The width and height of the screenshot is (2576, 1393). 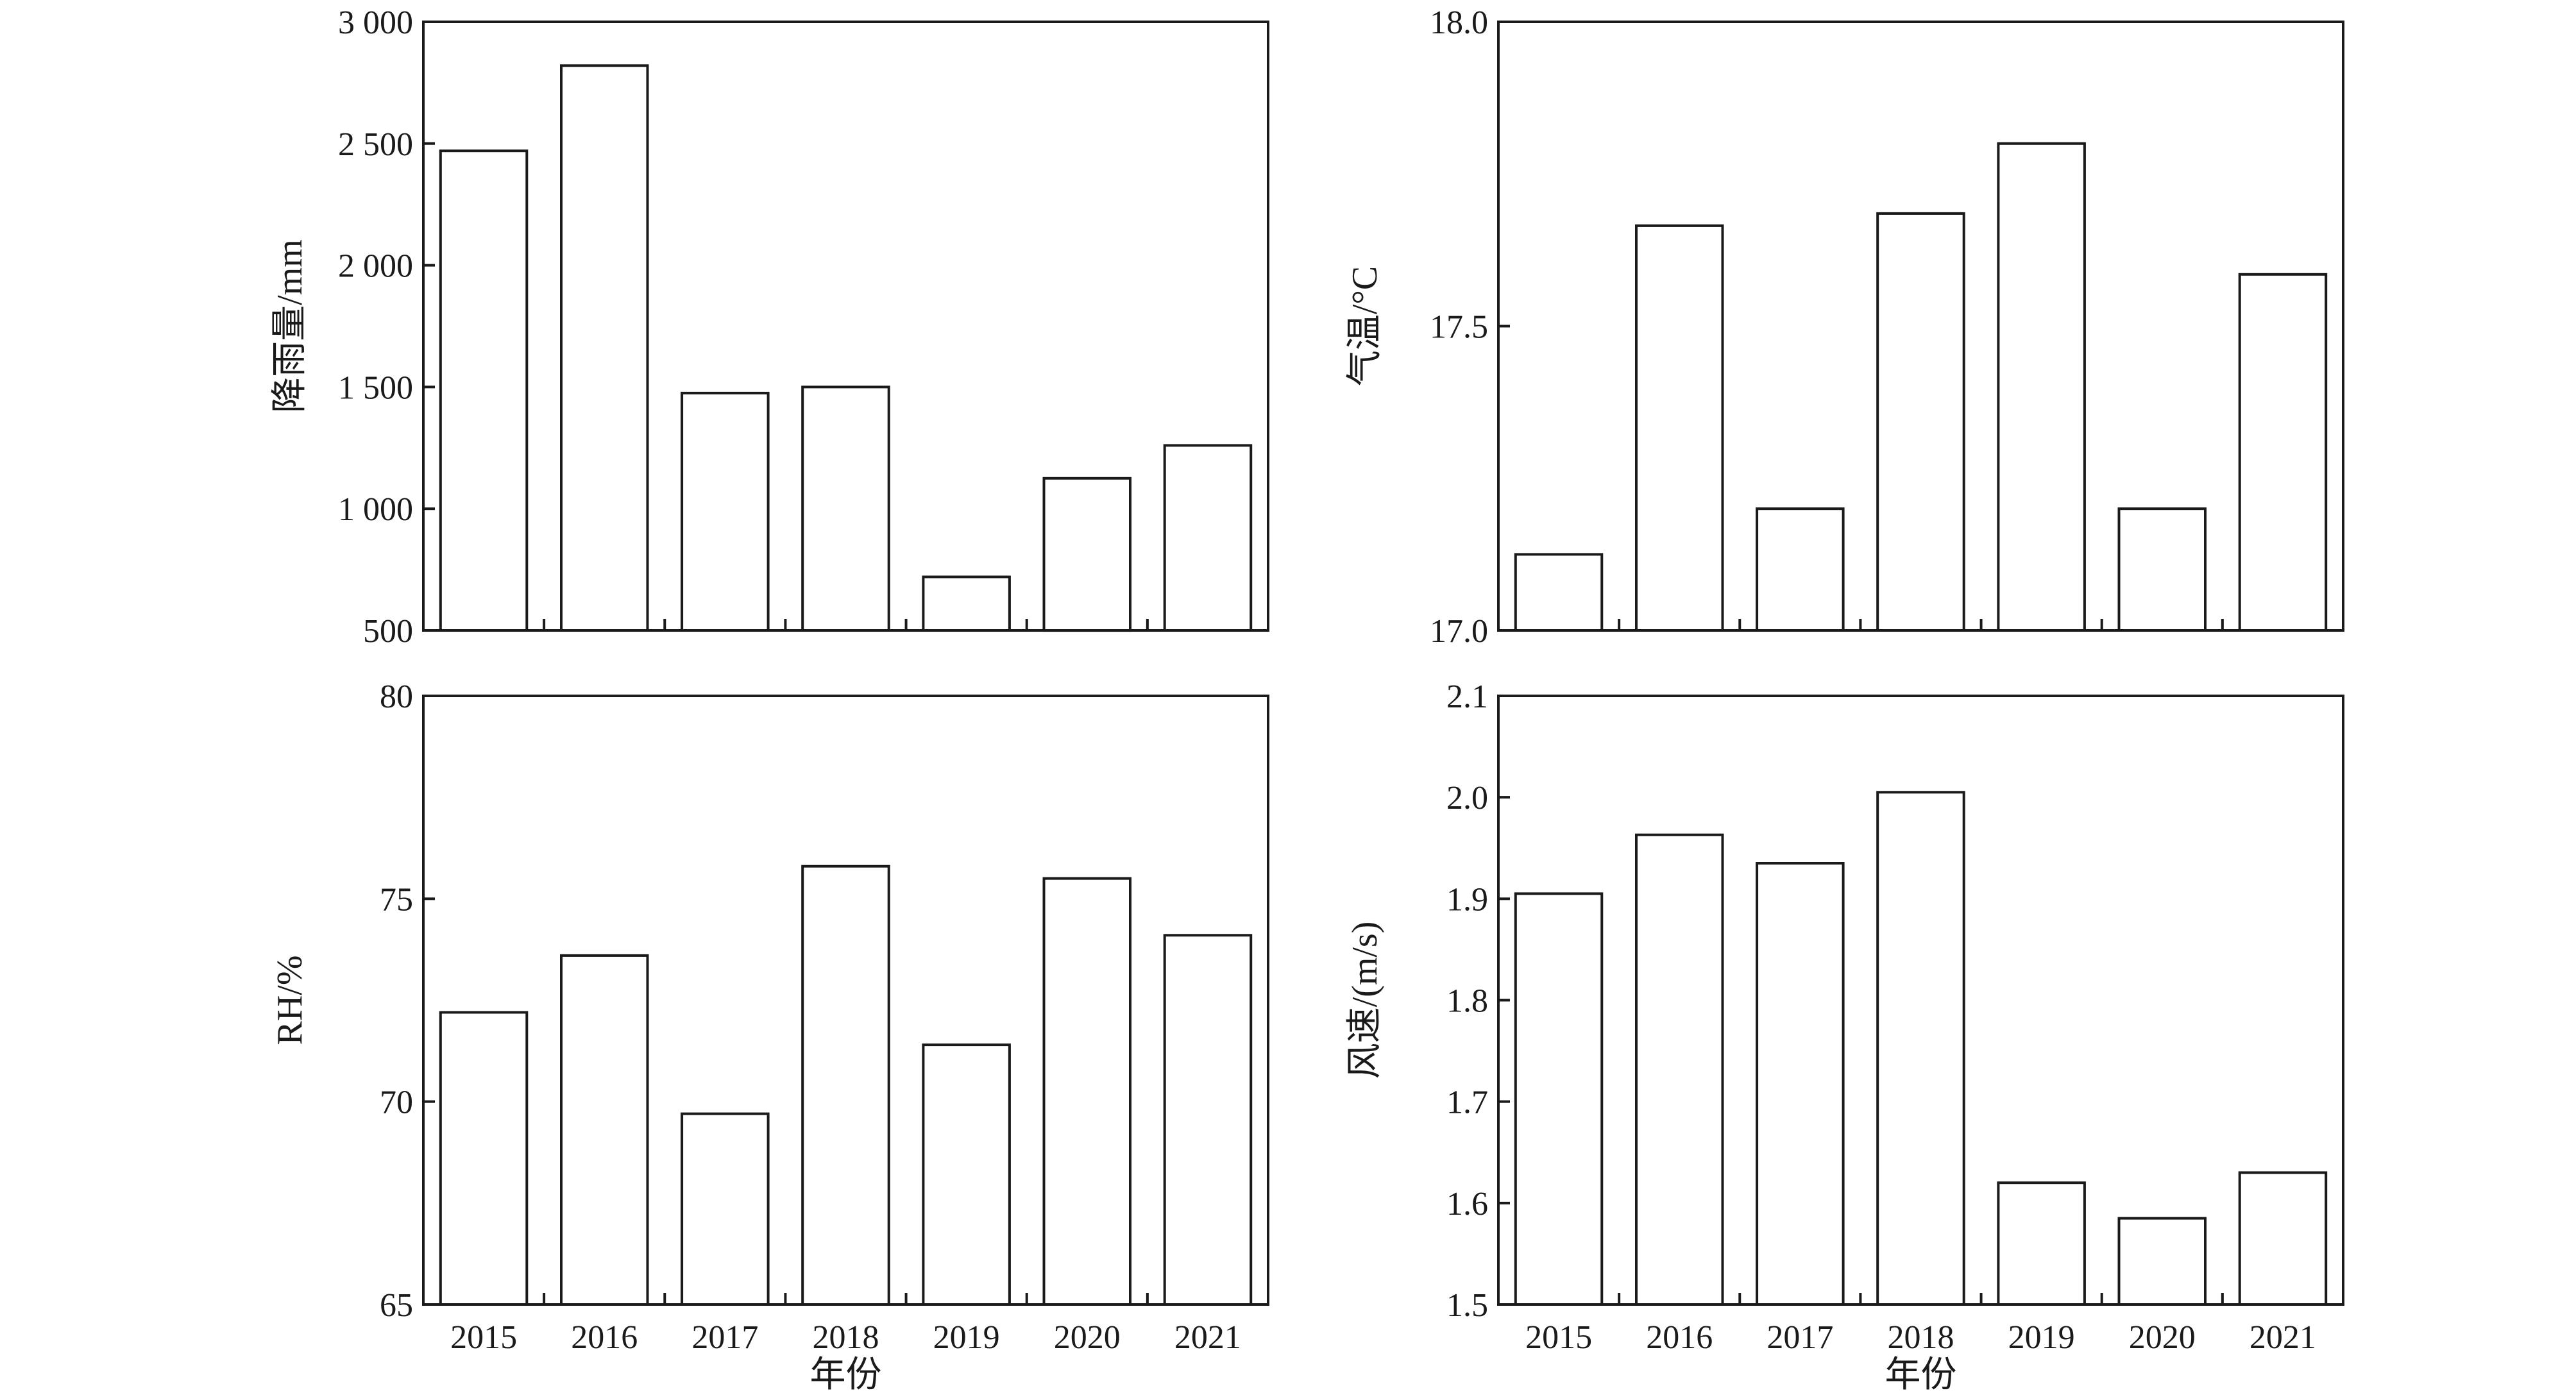 What do you see at coordinates (1459, 327) in the screenshot?
I see `y-tick-label: 17.5` at bounding box center [1459, 327].